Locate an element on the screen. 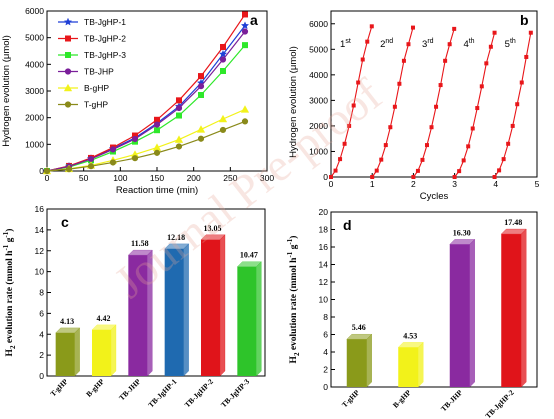 The image size is (554, 419). y-tick-label: 18 is located at coordinates (324, 230).